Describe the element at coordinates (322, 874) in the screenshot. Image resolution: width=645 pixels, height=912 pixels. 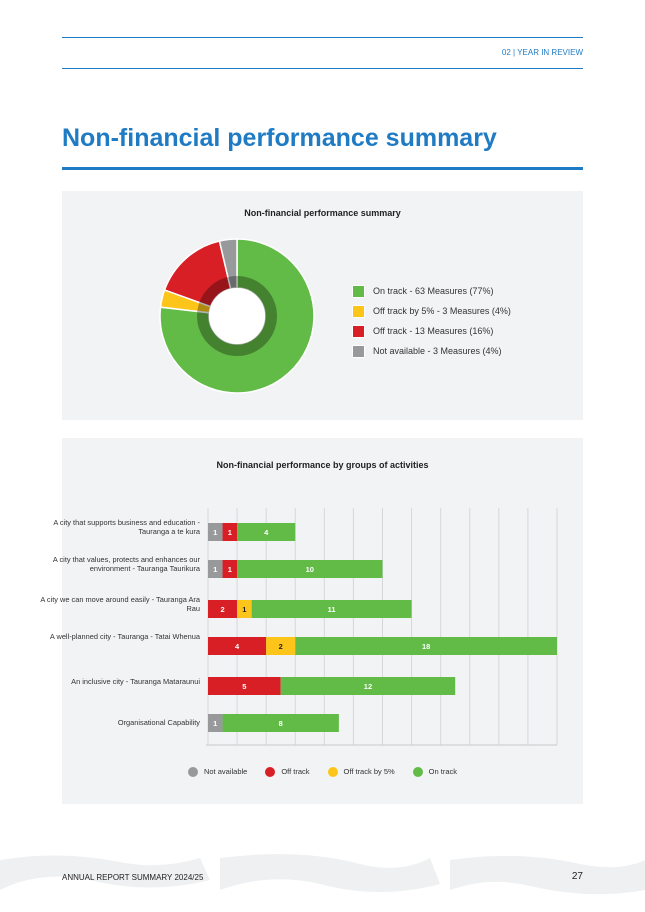
I see `decorative-pattern` at that location.